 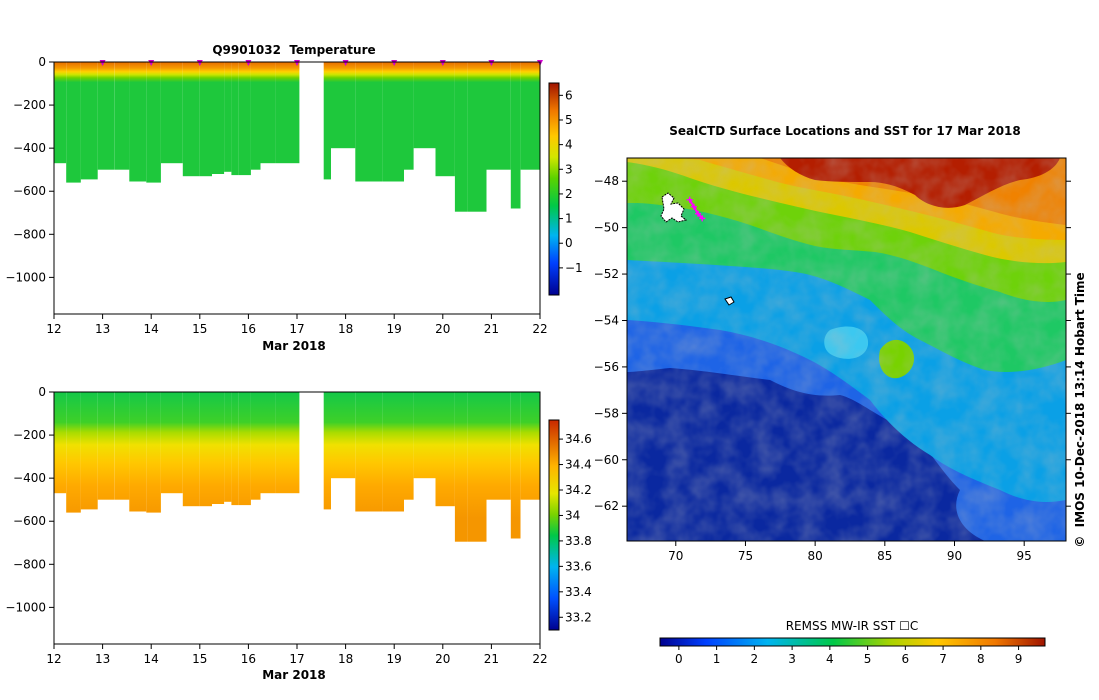 I want to click on sst-colorbar-tick-label: 3, so click(x=792, y=659).